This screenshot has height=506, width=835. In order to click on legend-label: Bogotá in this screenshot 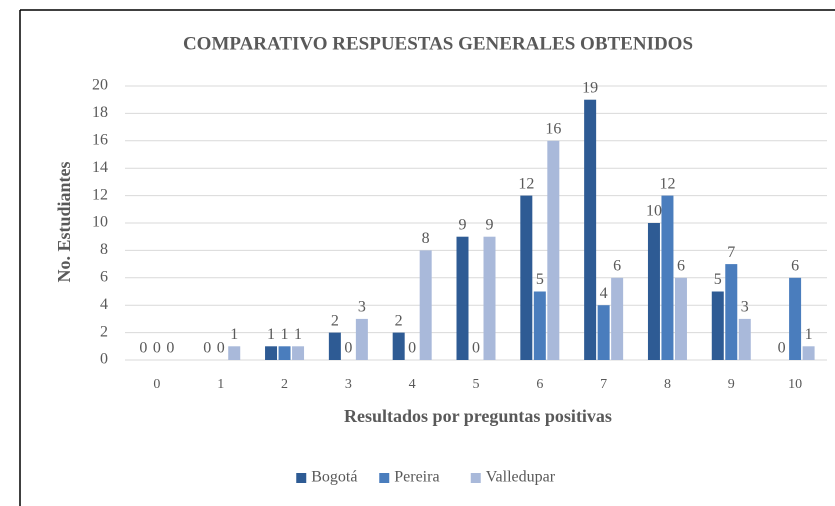, I will do `click(334, 477)`.